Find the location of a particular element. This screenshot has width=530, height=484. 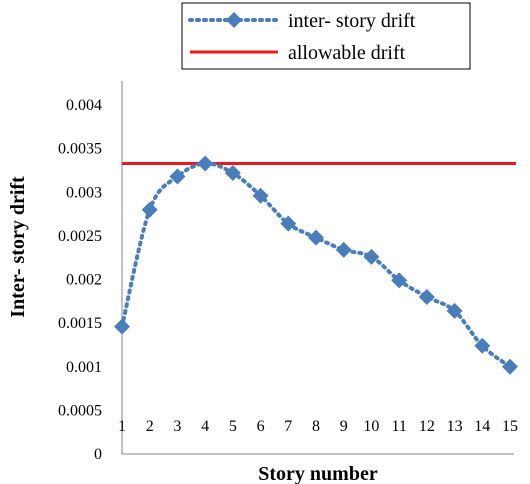

x-tick-labels: 1 2 3 4 5 6 7 8 9 10 11 12 13 14 15 is located at coordinates (318, 426).